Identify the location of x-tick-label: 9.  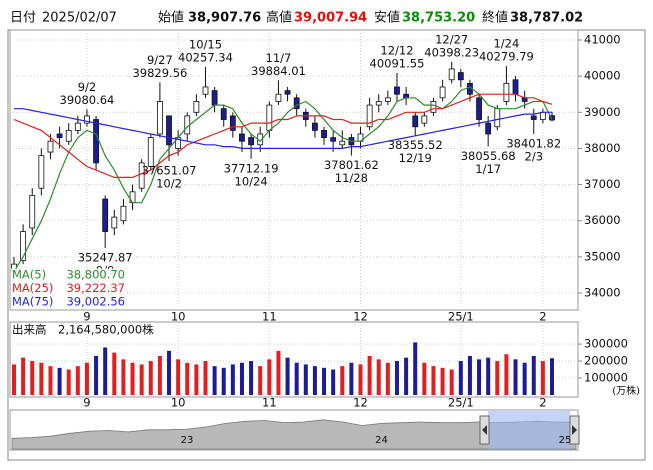
(86, 403).